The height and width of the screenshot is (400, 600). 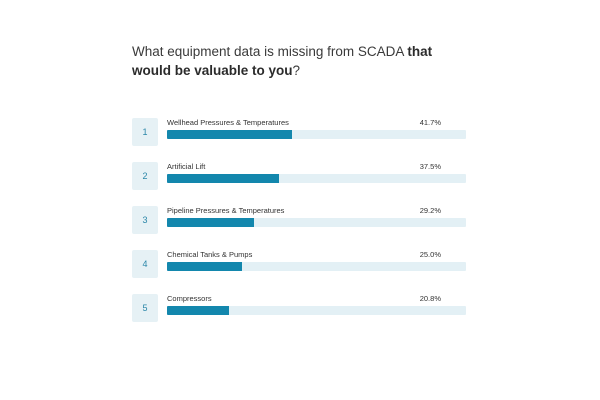 What do you see at coordinates (228, 122) in the screenshot?
I see `category-label: Wellhead Pressures & Temperatures` at bounding box center [228, 122].